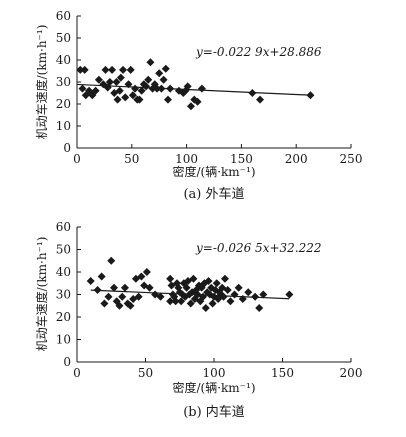 The height and width of the screenshot is (437, 406). Describe the element at coordinates (186, 159) in the screenshot. I see `chart-a-x-tick-label: 100` at that location.